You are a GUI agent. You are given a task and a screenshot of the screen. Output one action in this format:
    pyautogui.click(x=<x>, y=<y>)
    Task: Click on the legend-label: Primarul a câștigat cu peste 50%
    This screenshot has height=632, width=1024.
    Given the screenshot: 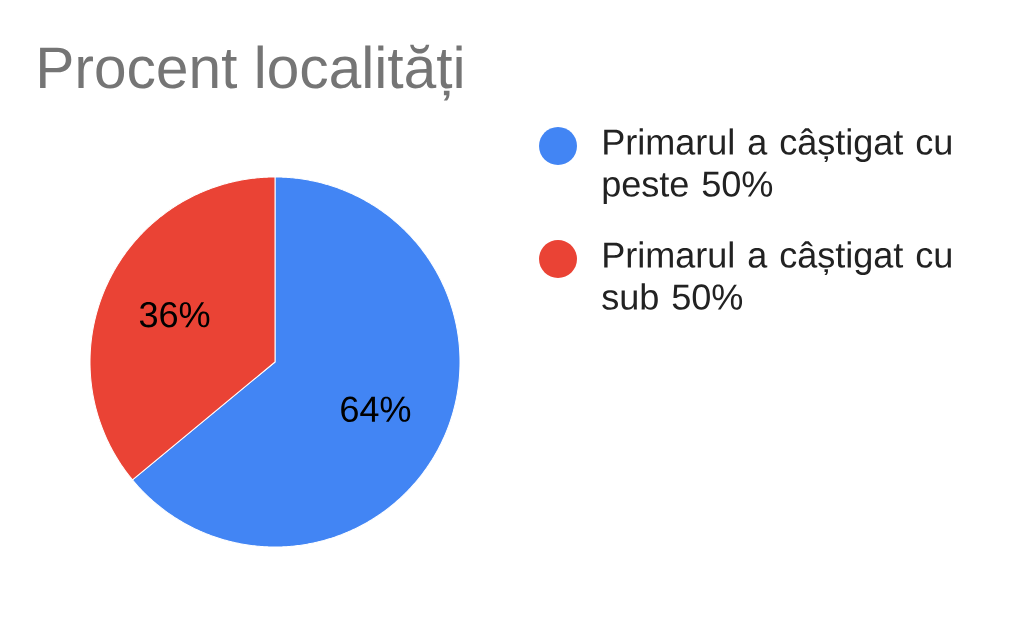 What is the action you would take?
    pyautogui.click(x=777, y=166)
    